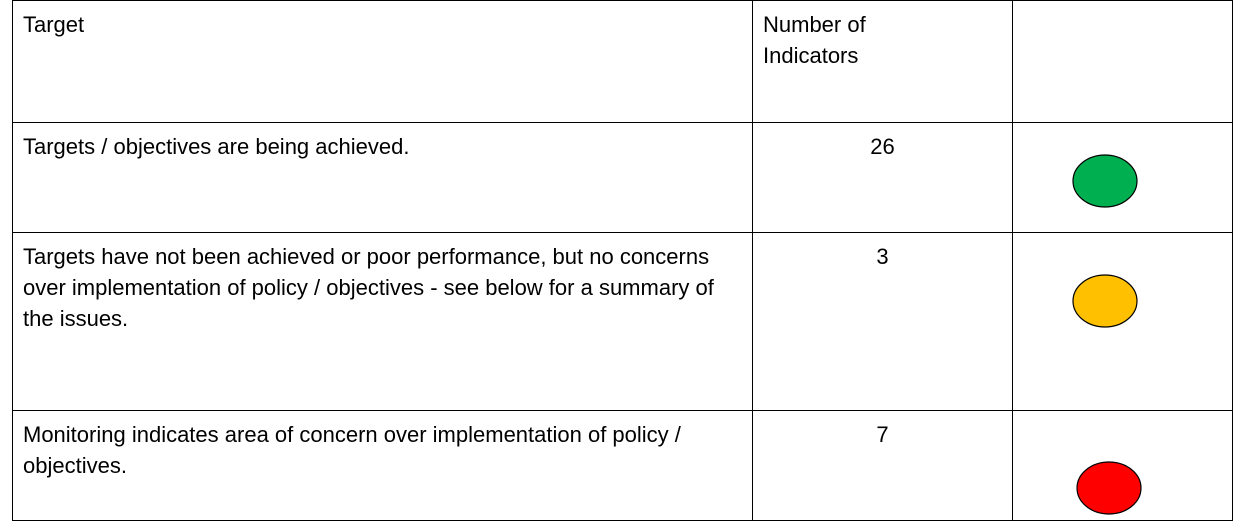 The height and width of the screenshot is (522, 1245). I want to click on header-cell, so click(1122, 61).